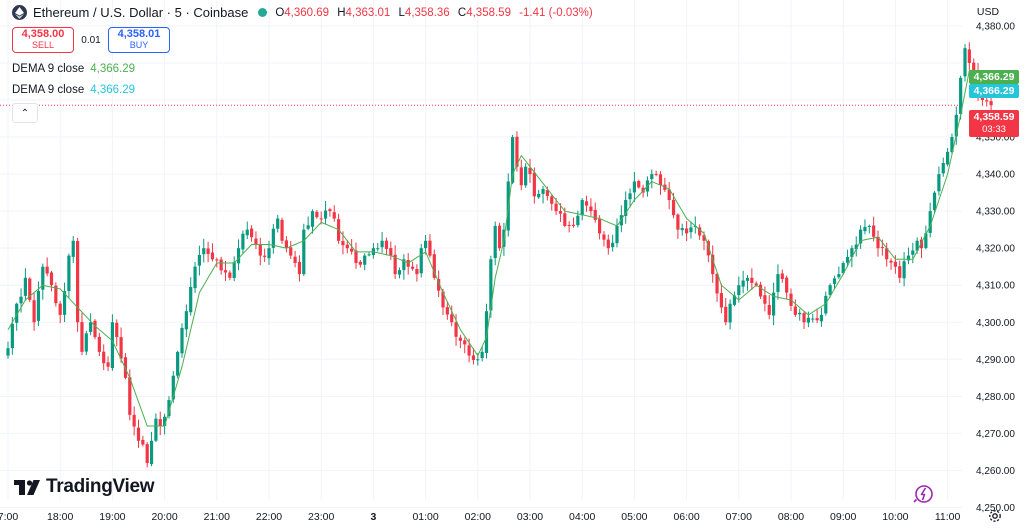 The image size is (1024, 531). What do you see at coordinates (269, 517) in the screenshot?
I see `x-tick-label: 22:00` at bounding box center [269, 517].